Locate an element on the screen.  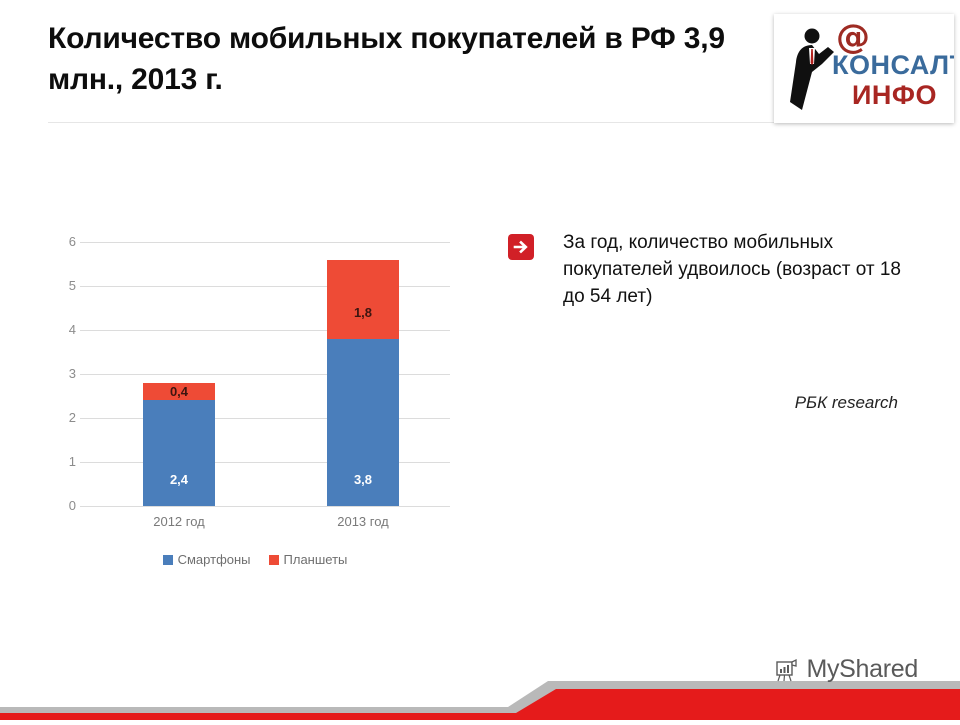
bar-column: 1,8 3,8 is located at coordinates (363, 382).